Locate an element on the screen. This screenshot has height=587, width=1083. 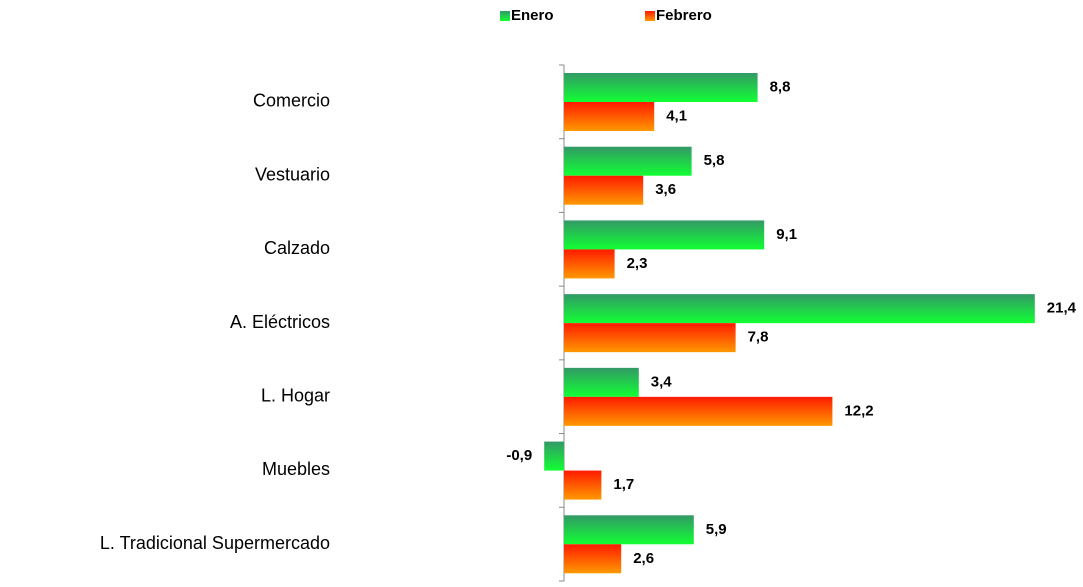
category-label: Vestuario is located at coordinates (292, 174).